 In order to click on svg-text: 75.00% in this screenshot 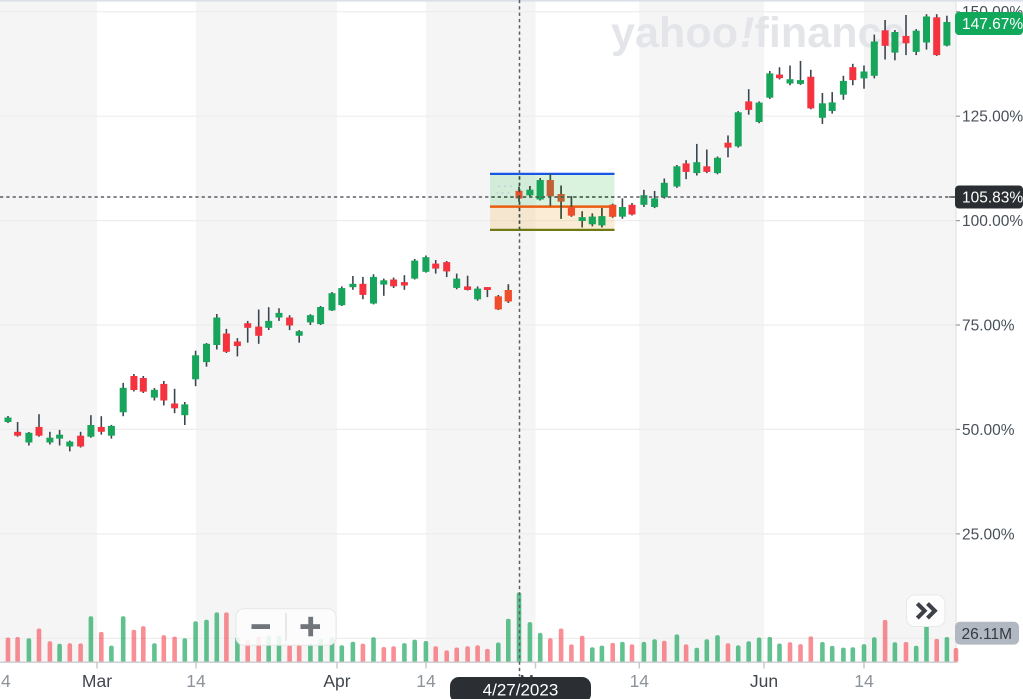, I will do `click(988, 326)`.